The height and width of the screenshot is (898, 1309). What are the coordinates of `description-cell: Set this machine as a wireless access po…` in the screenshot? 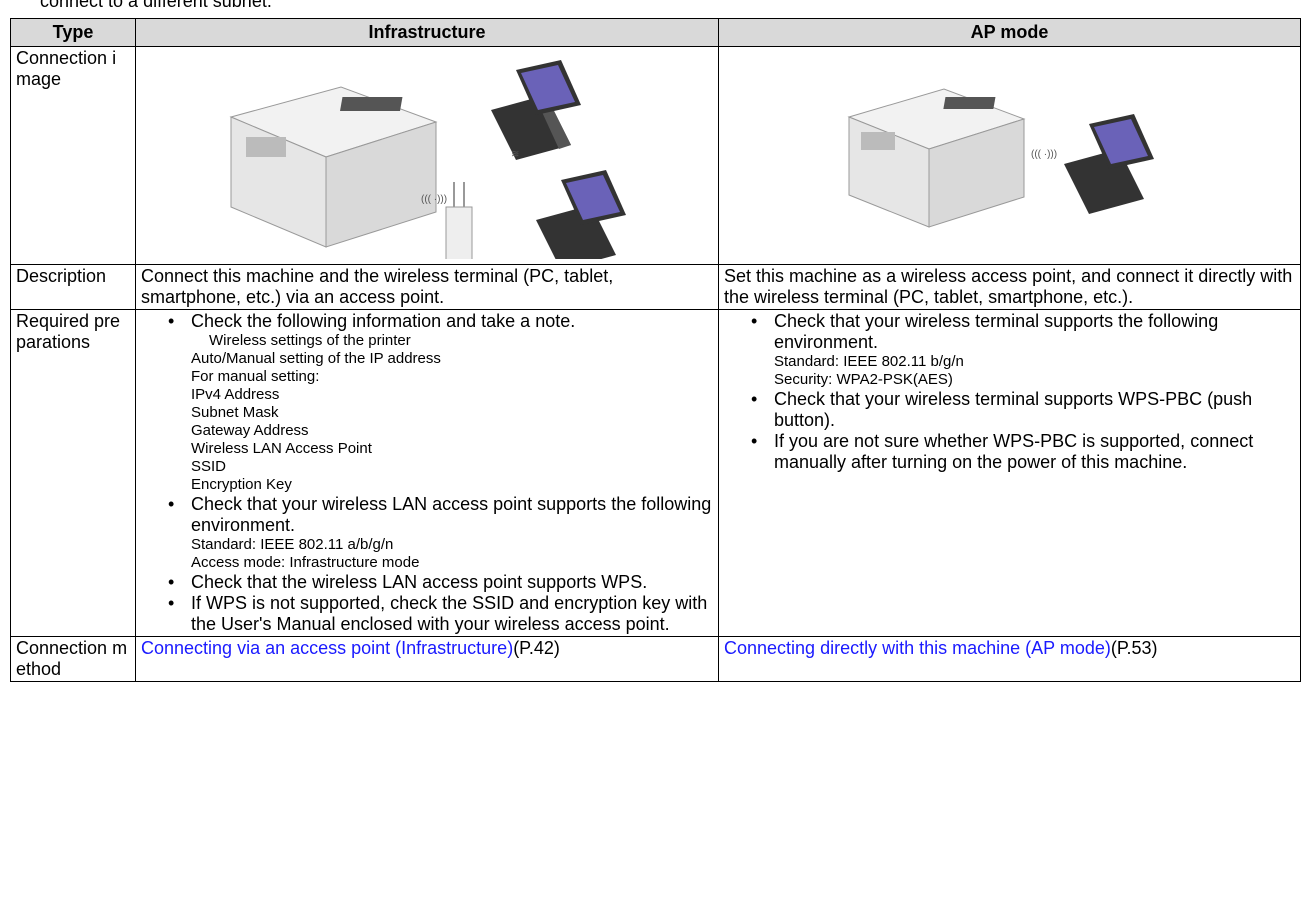 It's located at (1009, 287).